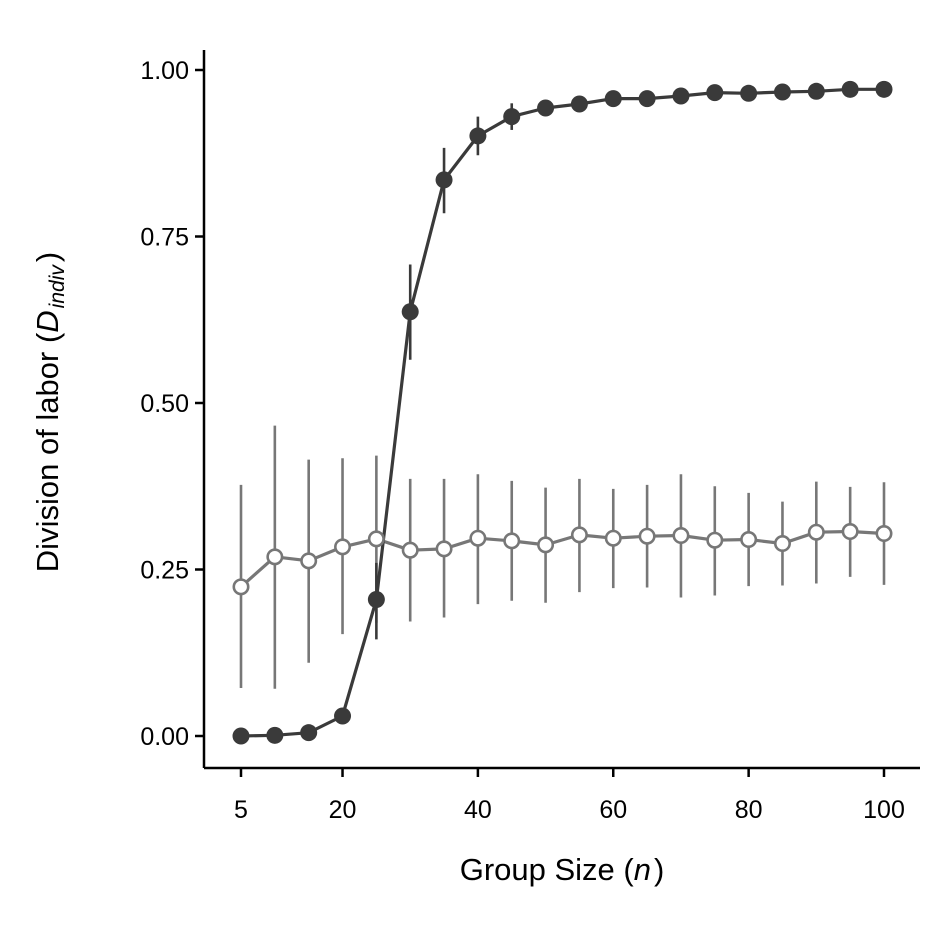 The width and height of the screenshot is (952, 952). I want to click on y-axis-title-text: Division of labor (, so click(47, 452).